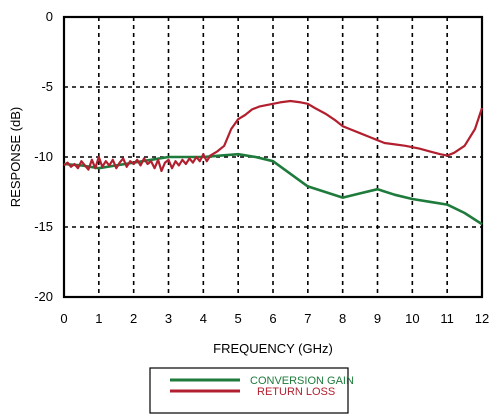  Describe the element at coordinates (43, 296) in the screenshot. I see `y-tick-label: -20` at that location.